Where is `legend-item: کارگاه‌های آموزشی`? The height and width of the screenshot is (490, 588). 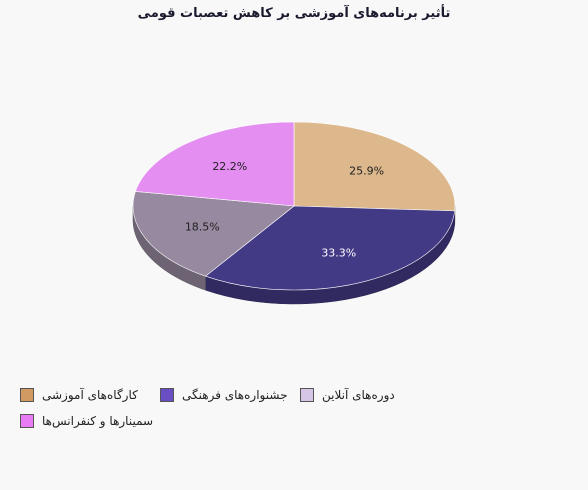
legend-item: کارگاه‌های آموزشی is located at coordinates (90, 395).